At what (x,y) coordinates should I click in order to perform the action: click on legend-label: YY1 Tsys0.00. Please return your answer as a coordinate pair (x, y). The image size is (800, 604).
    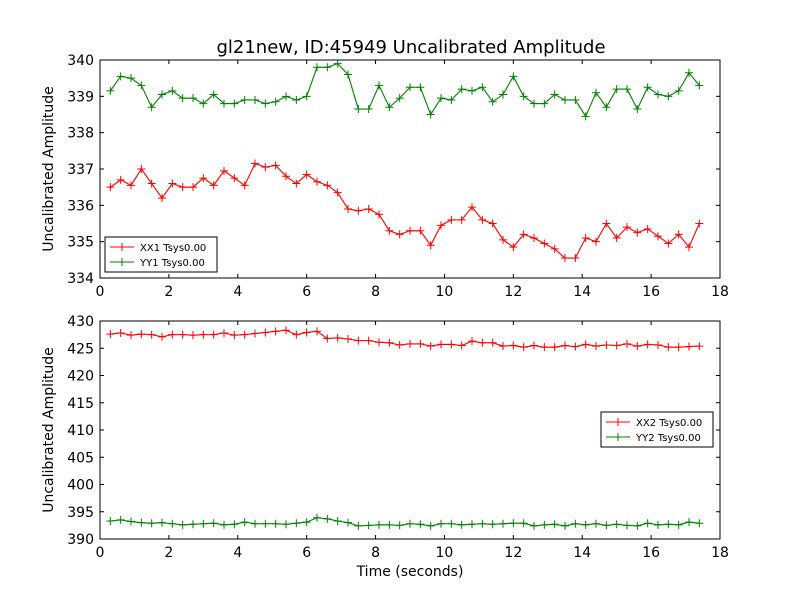
    Looking at the image, I should click on (172, 263).